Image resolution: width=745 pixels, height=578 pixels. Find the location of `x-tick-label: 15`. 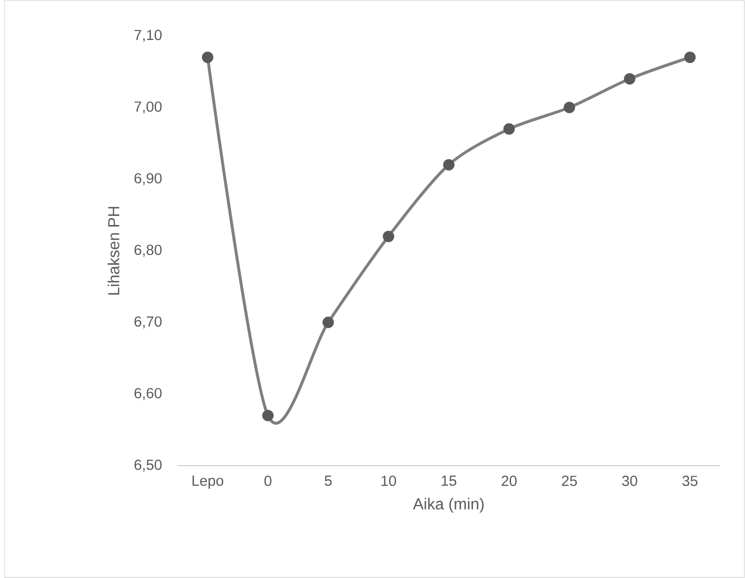

x-tick-label: 15 is located at coordinates (449, 481).